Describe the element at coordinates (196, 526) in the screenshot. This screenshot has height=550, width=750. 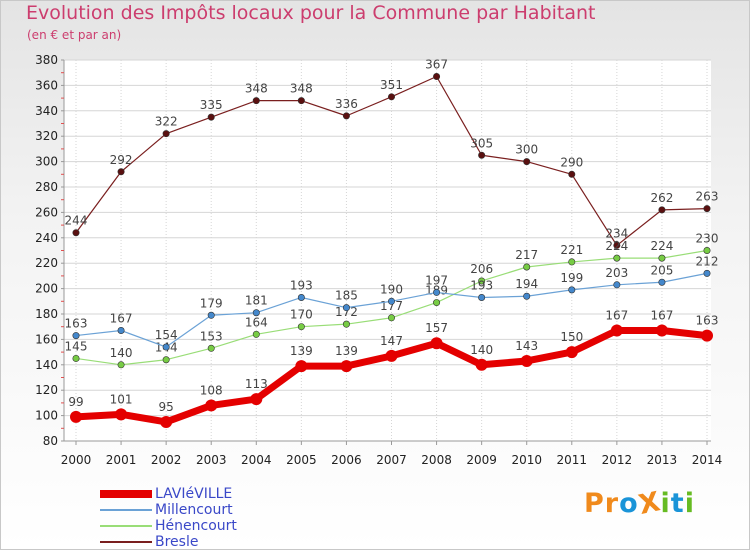
I see `legend-label: Hénencourt` at that location.